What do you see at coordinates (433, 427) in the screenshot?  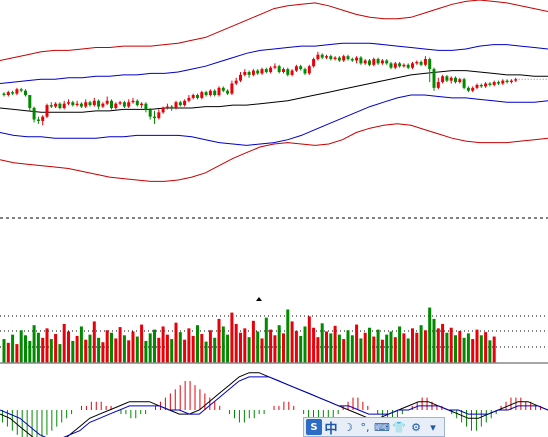 I see `menu-dropdown-icon: ▾` at bounding box center [433, 427].